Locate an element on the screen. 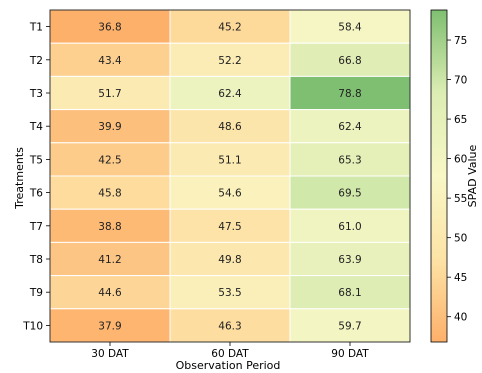 The image size is (482, 373). cell-value-label: 69.5 is located at coordinates (349, 194).